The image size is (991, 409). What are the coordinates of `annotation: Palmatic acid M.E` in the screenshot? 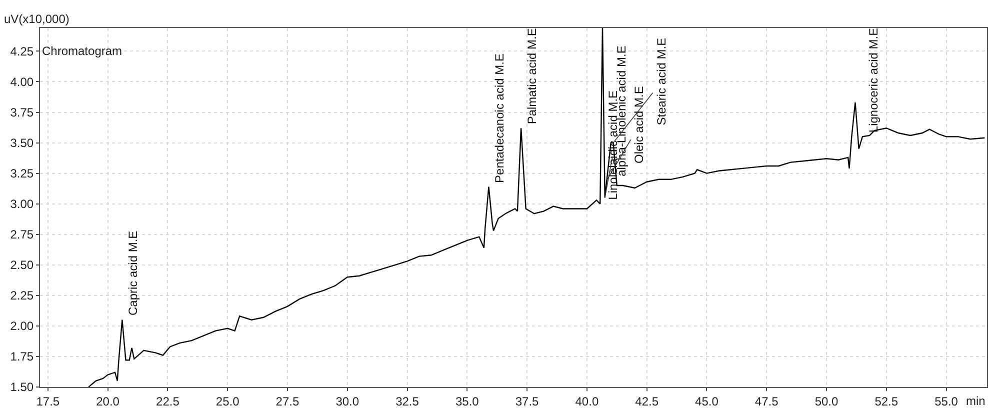 It's located at (531, 76).